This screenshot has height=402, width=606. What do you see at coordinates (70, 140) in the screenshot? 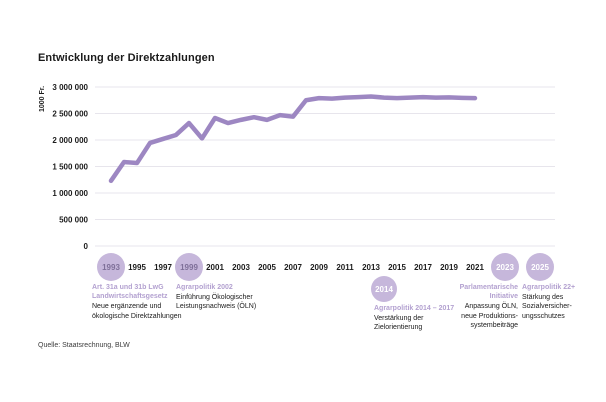
I see `y-tick-label: 2 000 000` at bounding box center [70, 140].